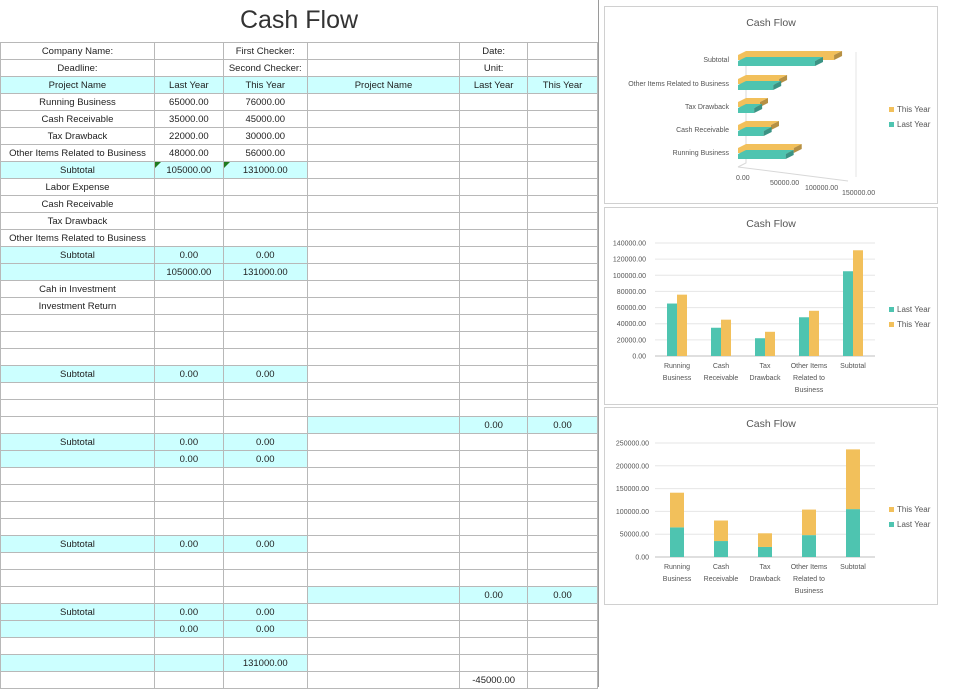  Describe the element at coordinates (562, 68) in the screenshot. I see `unit-cell` at that location.